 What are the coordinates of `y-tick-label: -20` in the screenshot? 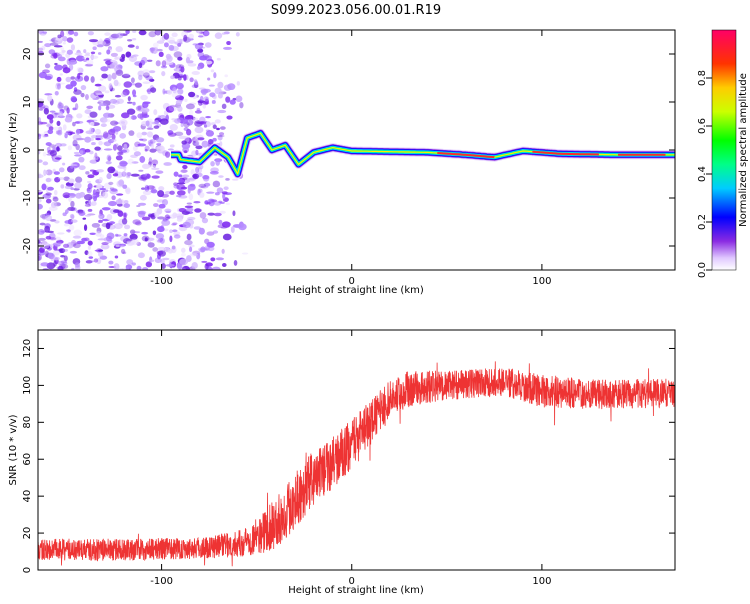 It's located at (27, 246).